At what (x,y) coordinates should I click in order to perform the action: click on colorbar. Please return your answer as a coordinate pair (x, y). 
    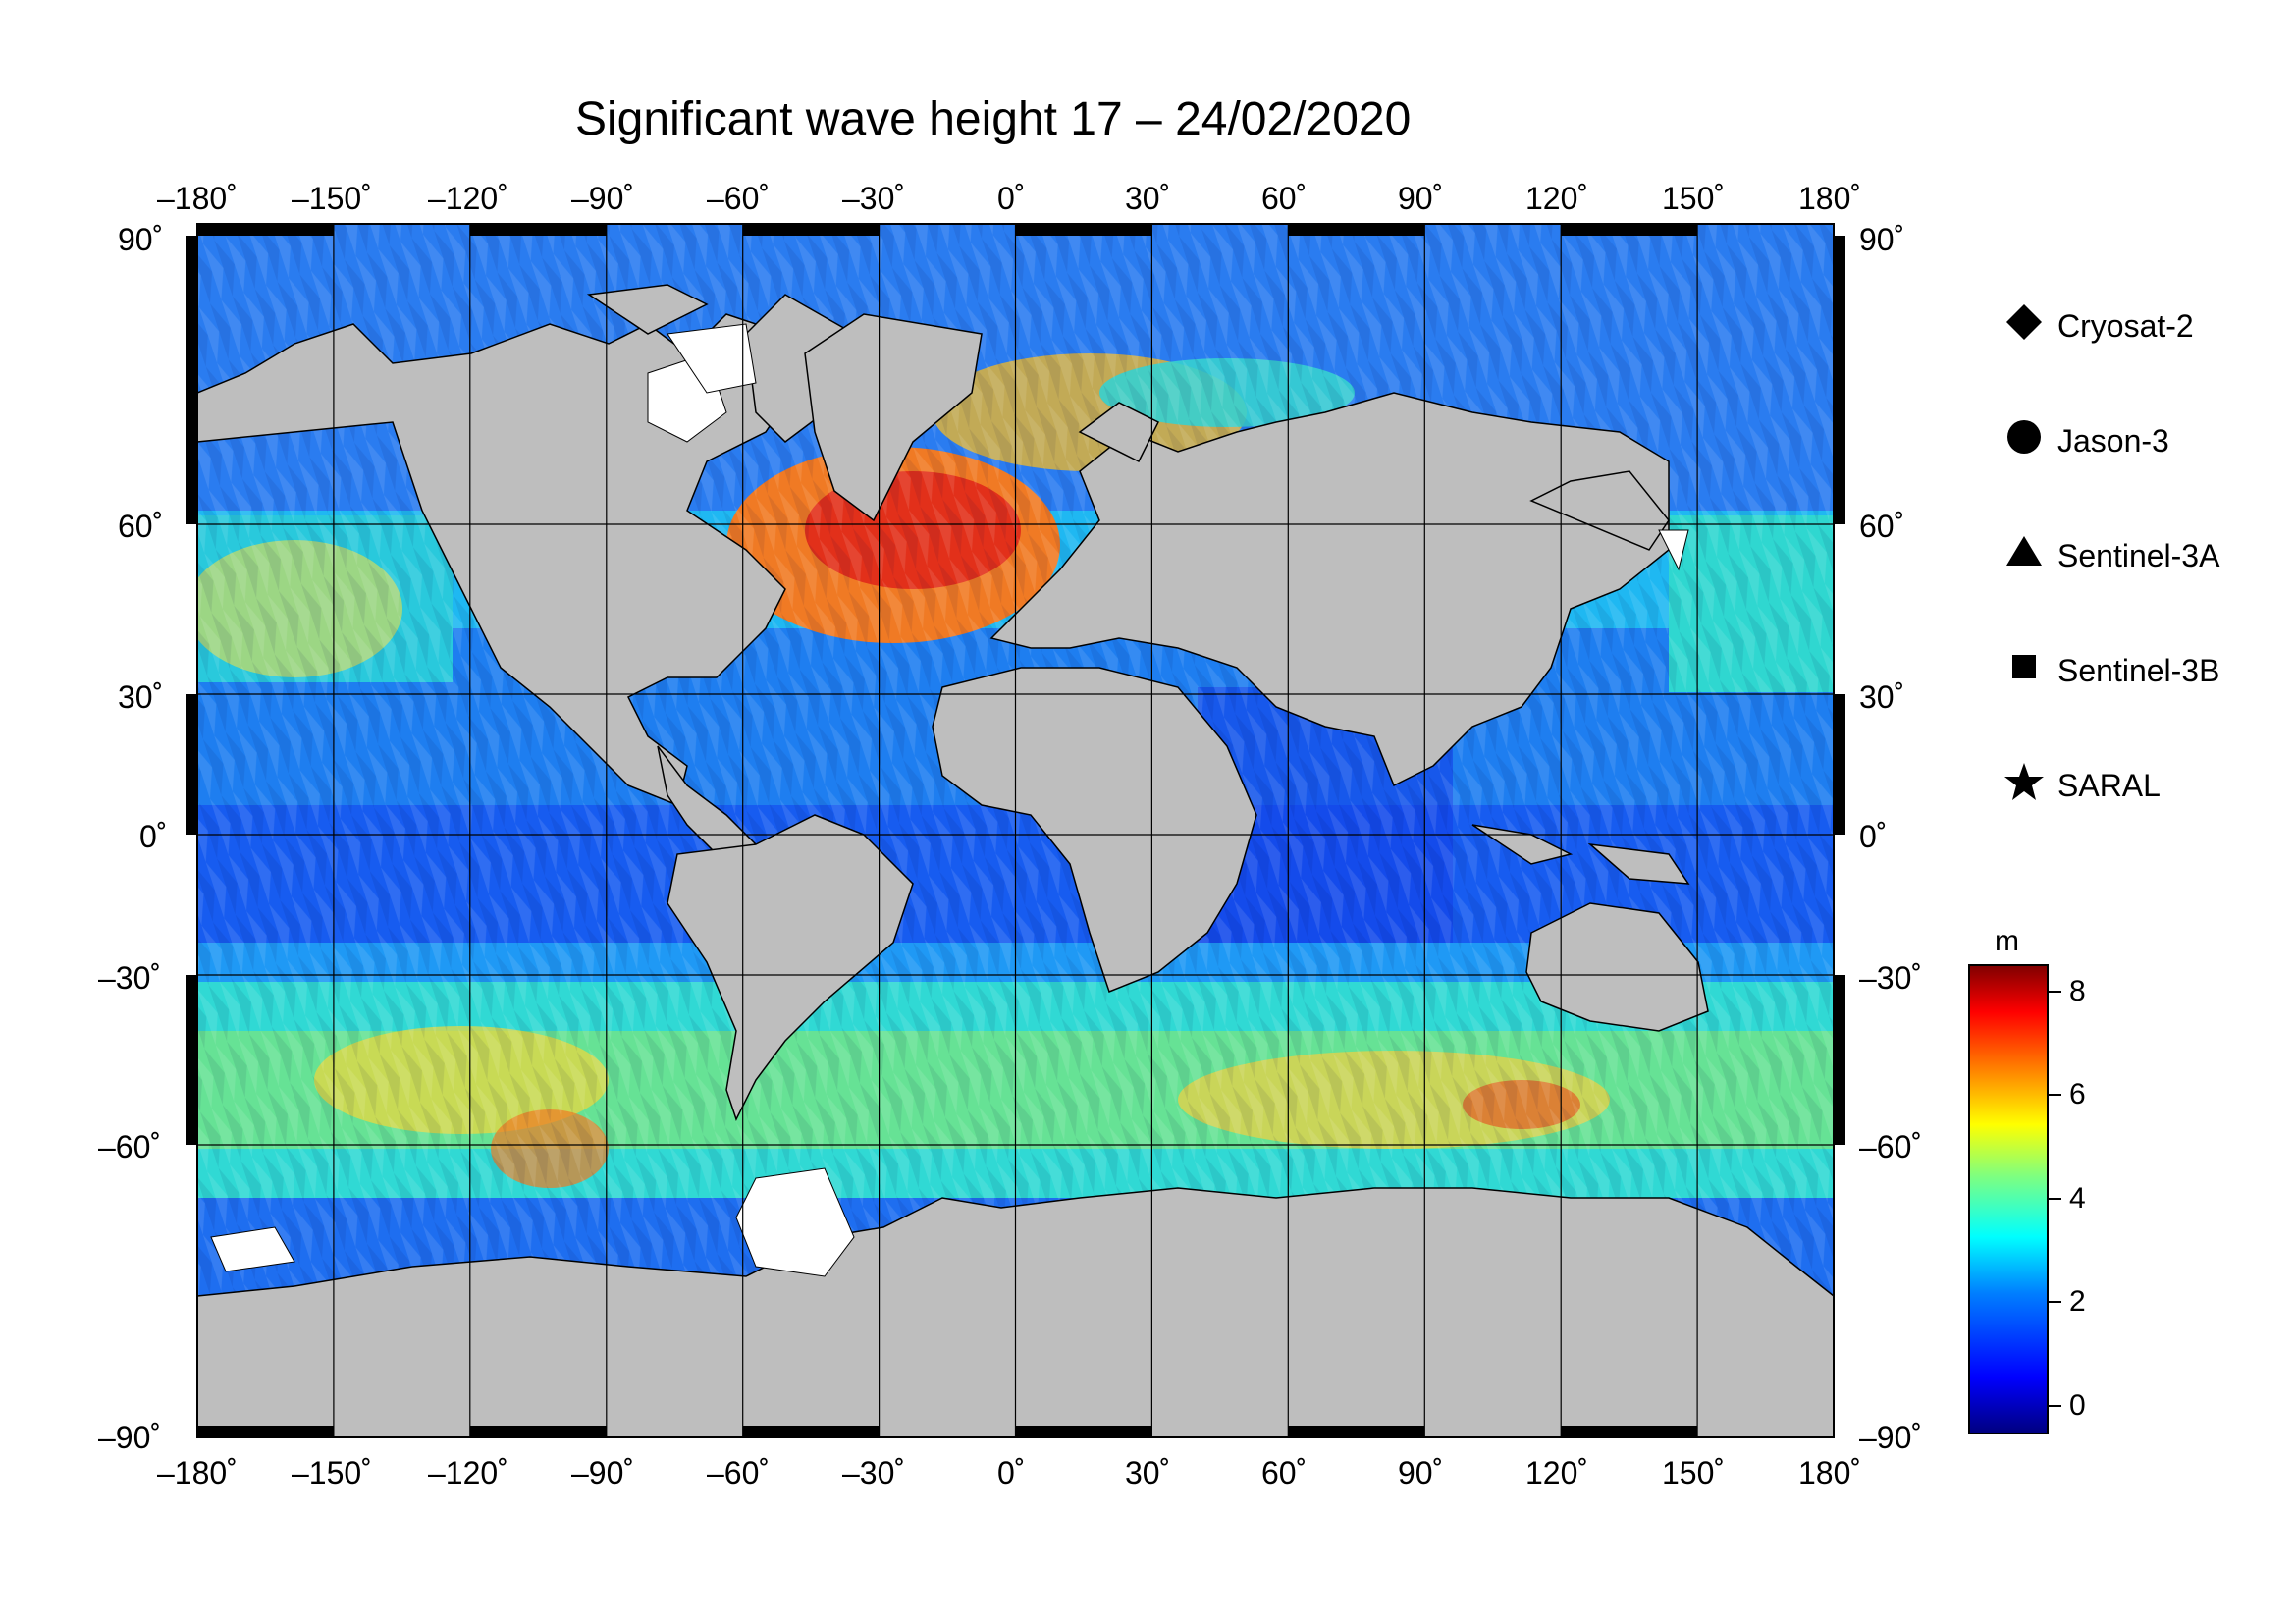
    Looking at the image, I should click on (2014, 1199).